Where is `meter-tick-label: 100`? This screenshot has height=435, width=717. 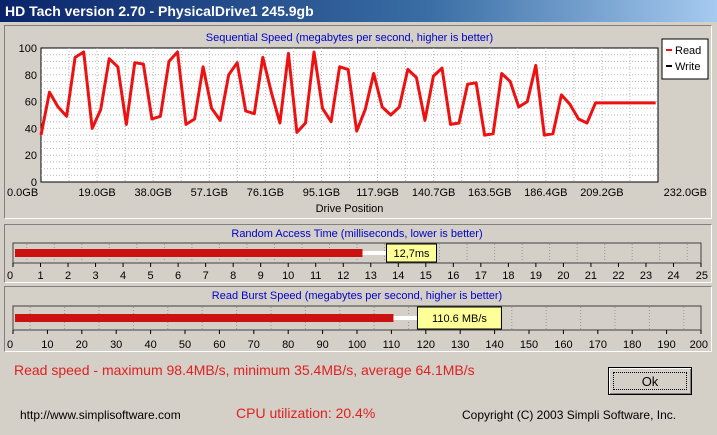
meter-tick-label: 100 is located at coordinates (357, 345).